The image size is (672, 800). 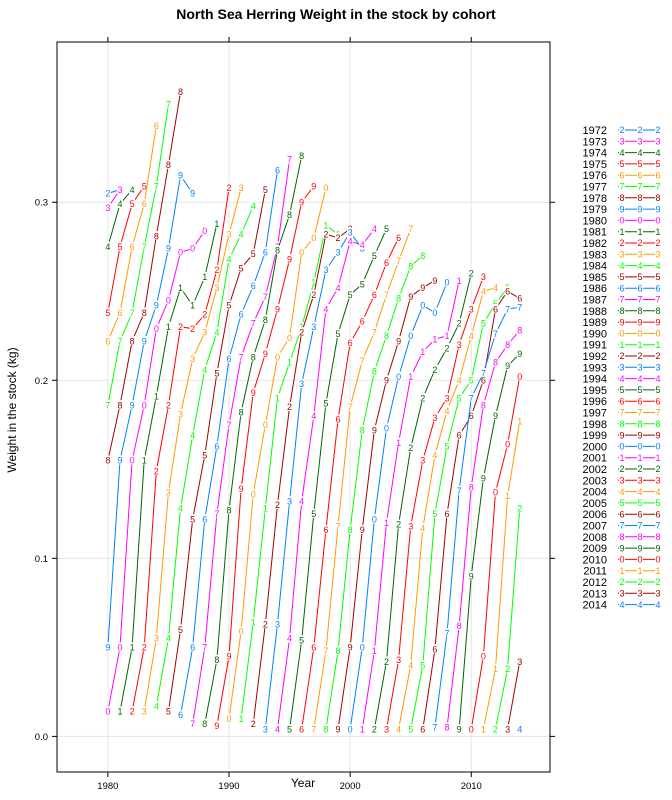 I want to click on legend-item-1986: 1986 6 6 6, so click(x=622, y=289).